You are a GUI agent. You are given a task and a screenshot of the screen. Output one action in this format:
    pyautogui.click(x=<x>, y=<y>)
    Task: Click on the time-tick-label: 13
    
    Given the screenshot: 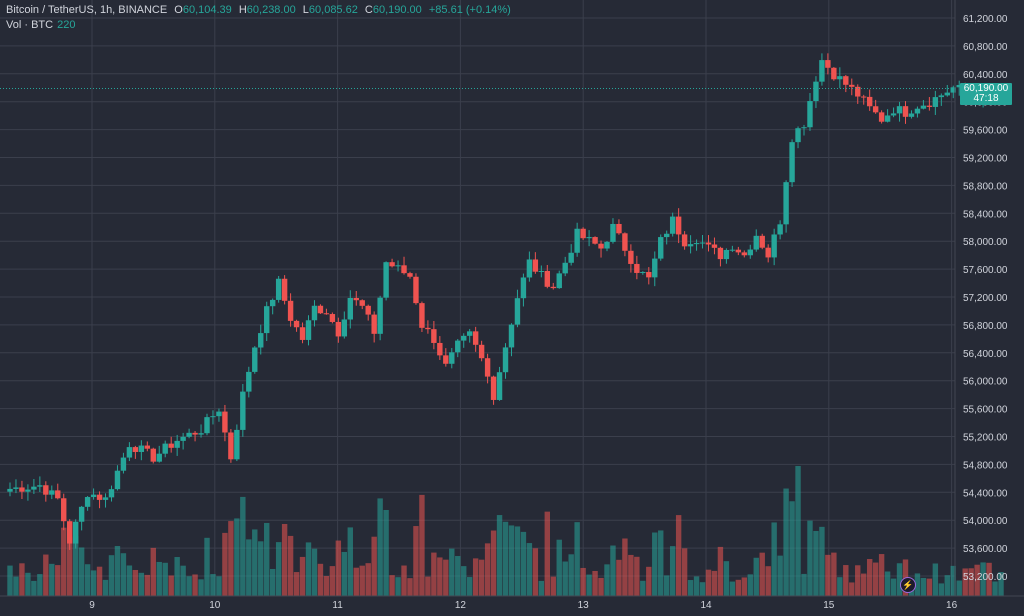 What is the action you would take?
    pyautogui.click(x=584, y=605)
    